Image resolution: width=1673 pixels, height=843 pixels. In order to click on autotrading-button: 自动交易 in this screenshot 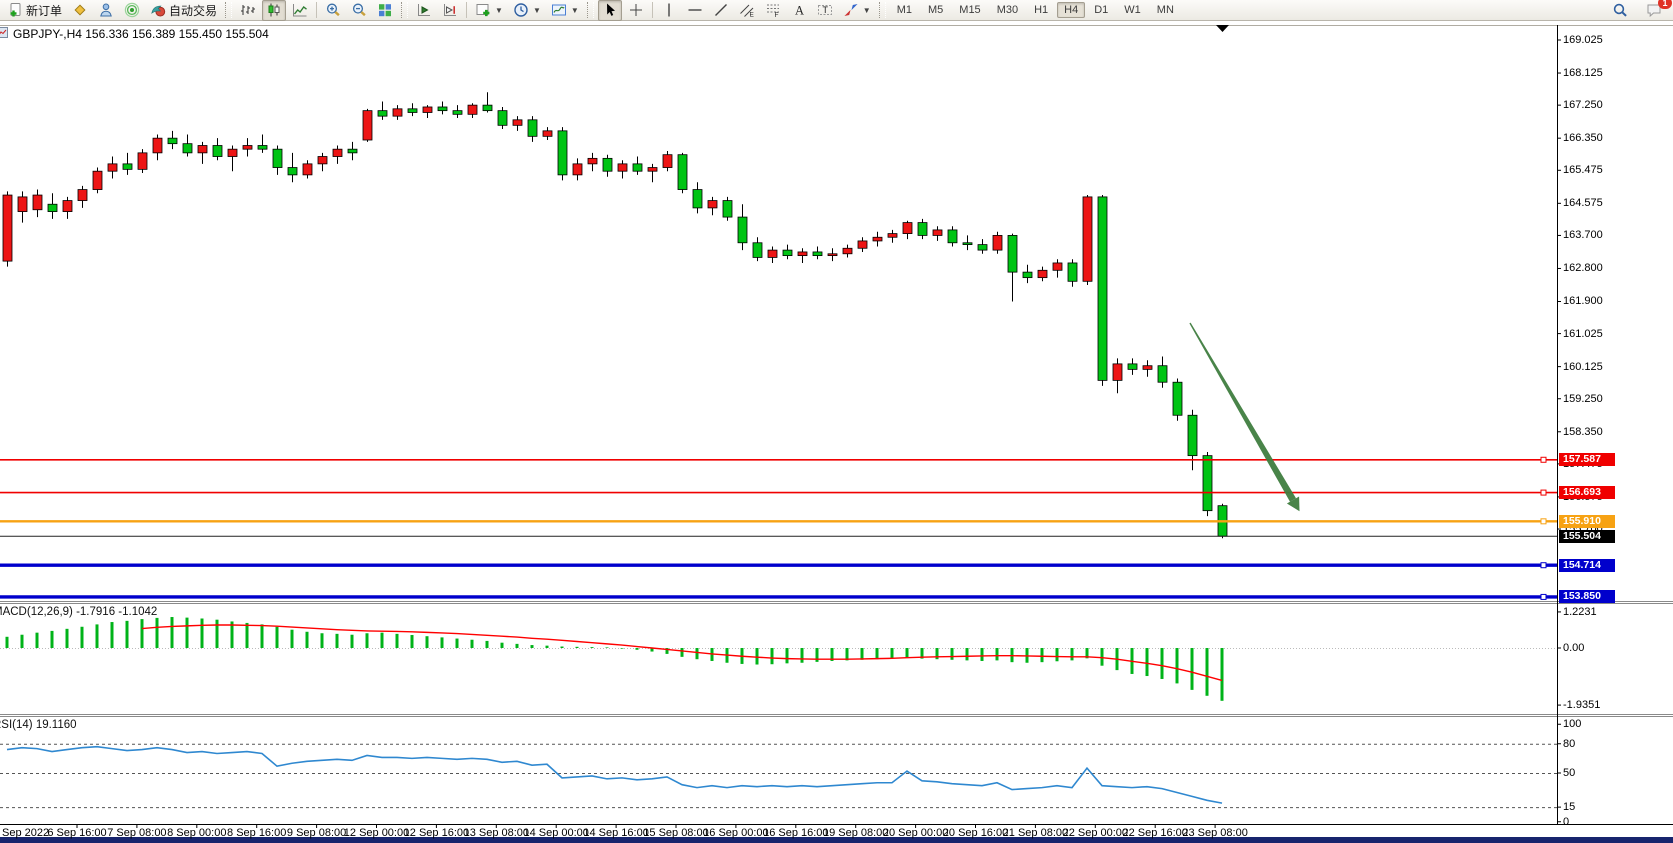, I will do `click(183, 10)`.